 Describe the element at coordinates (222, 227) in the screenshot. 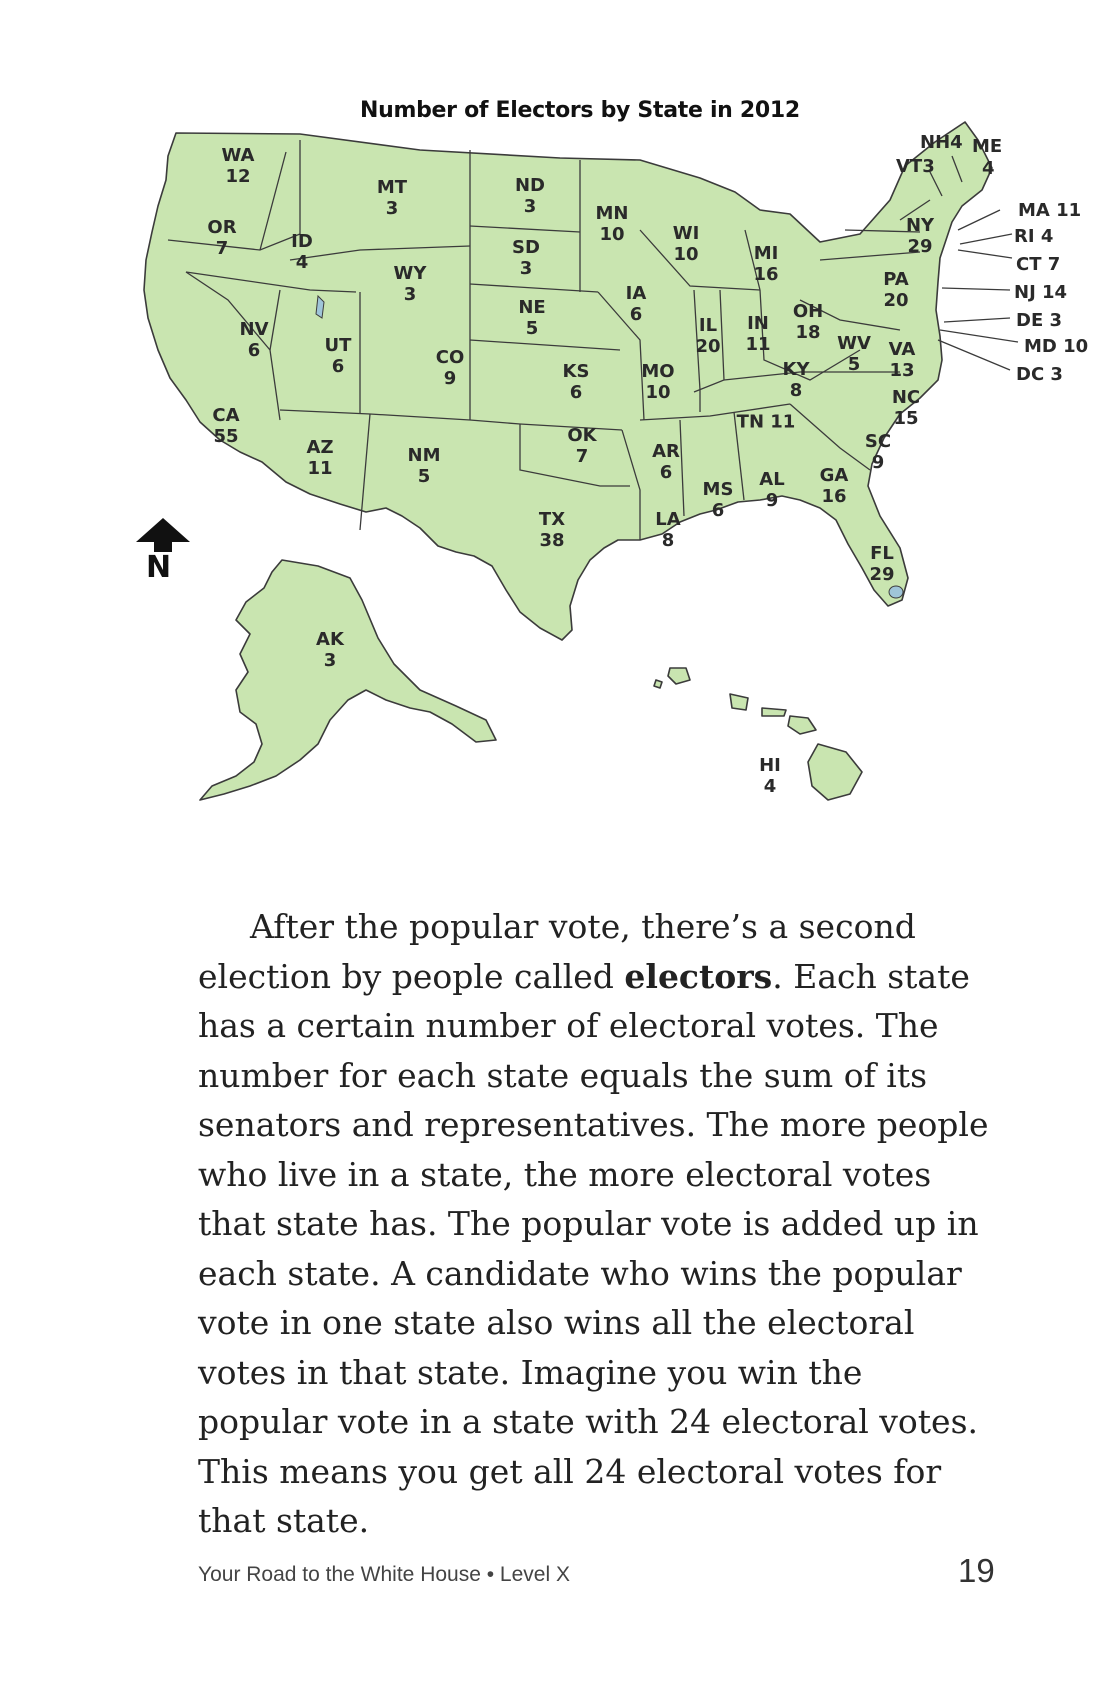

I see `state-code: OR` at that location.